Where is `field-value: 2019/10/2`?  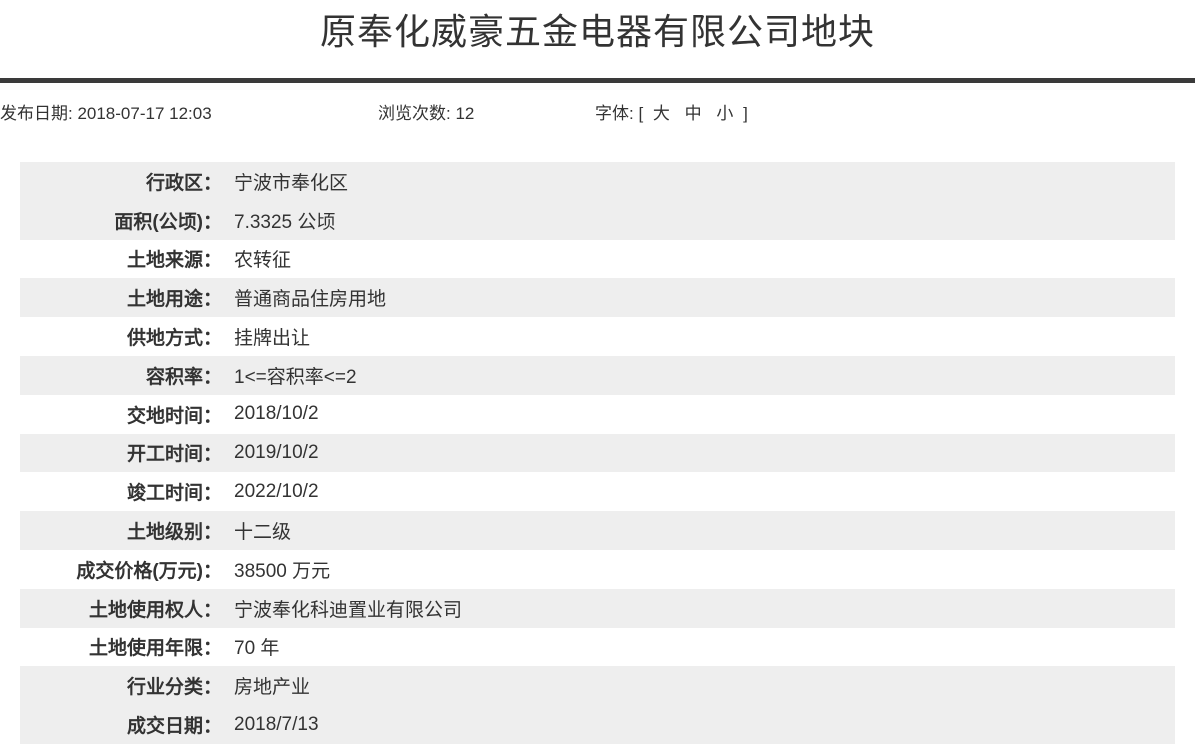
field-value: 2019/10/2 is located at coordinates (276, 452).